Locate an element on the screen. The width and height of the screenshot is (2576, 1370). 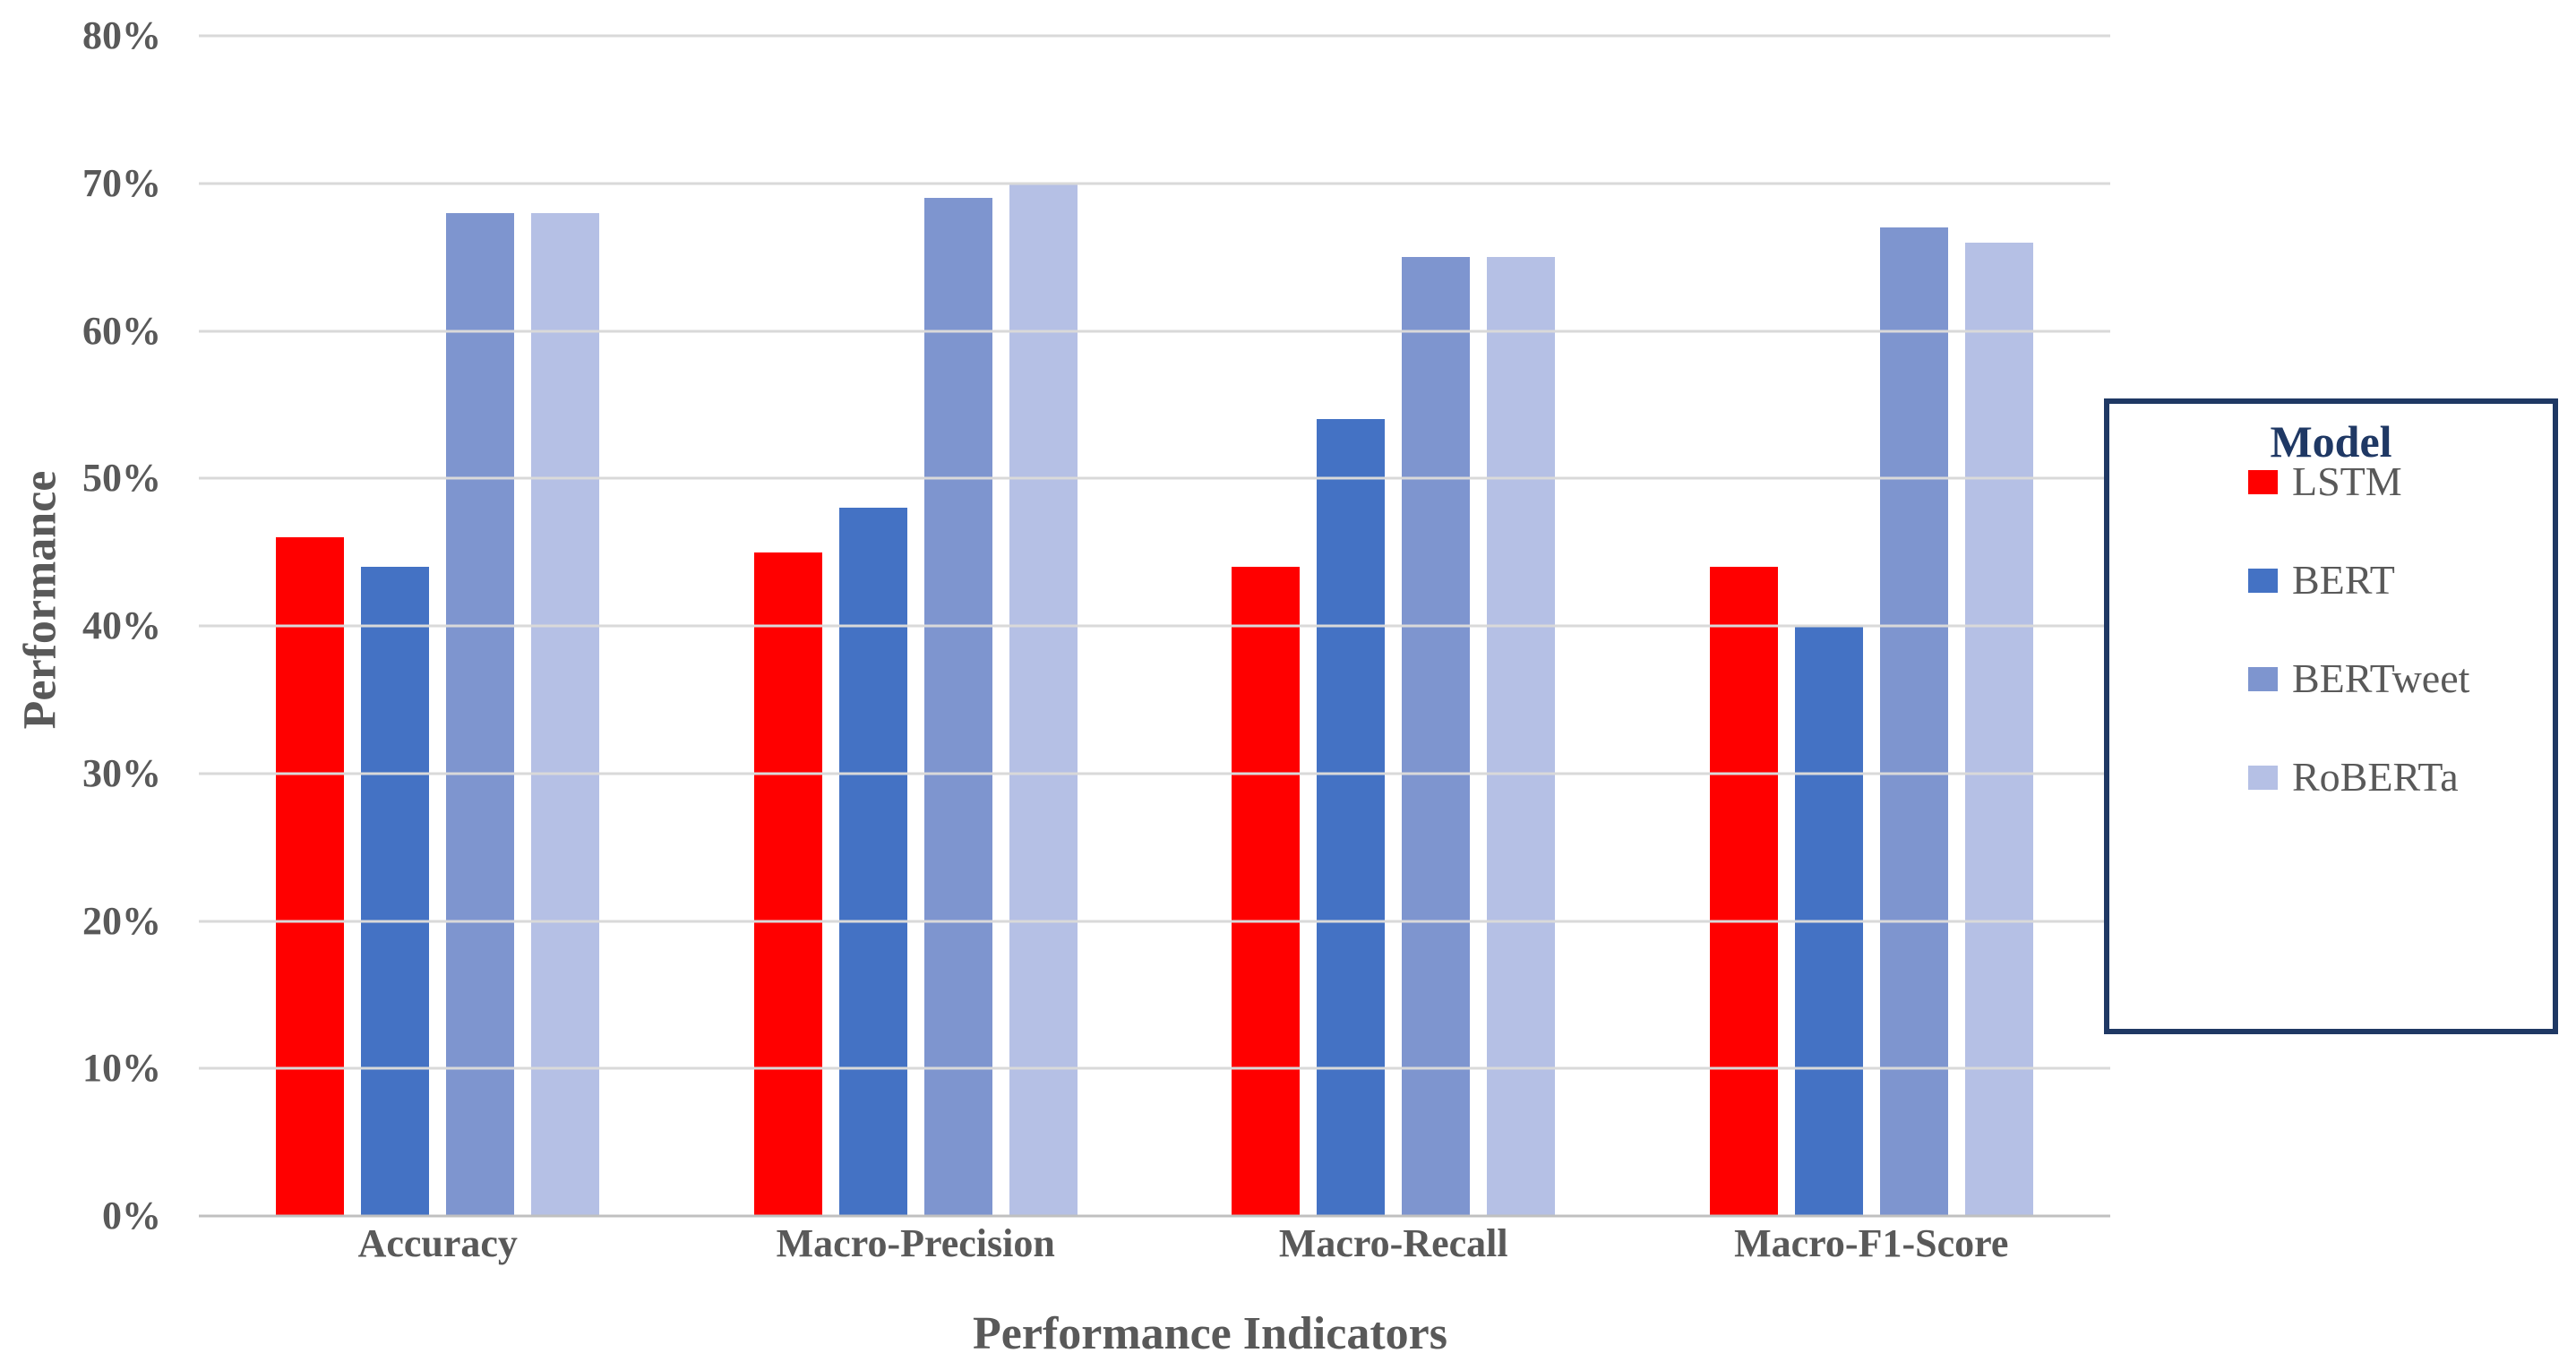
legend-items: LSTM BERT BERTweet RoBERTa is located at coordinates (2331, 629).